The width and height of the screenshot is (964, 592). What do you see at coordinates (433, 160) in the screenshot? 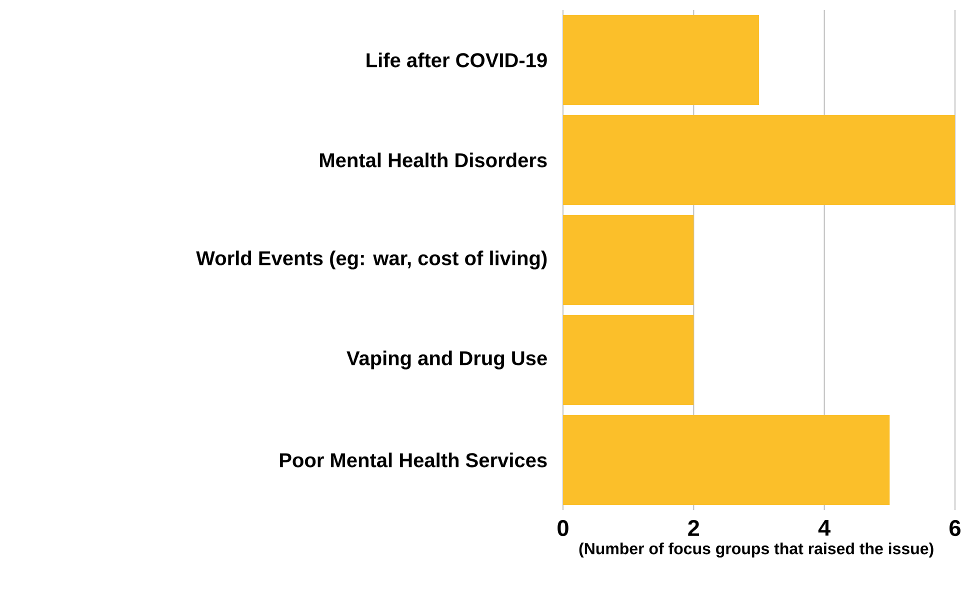
I see `y-tick-label: Mental Health Disorders` at bounding box center [433, 160].